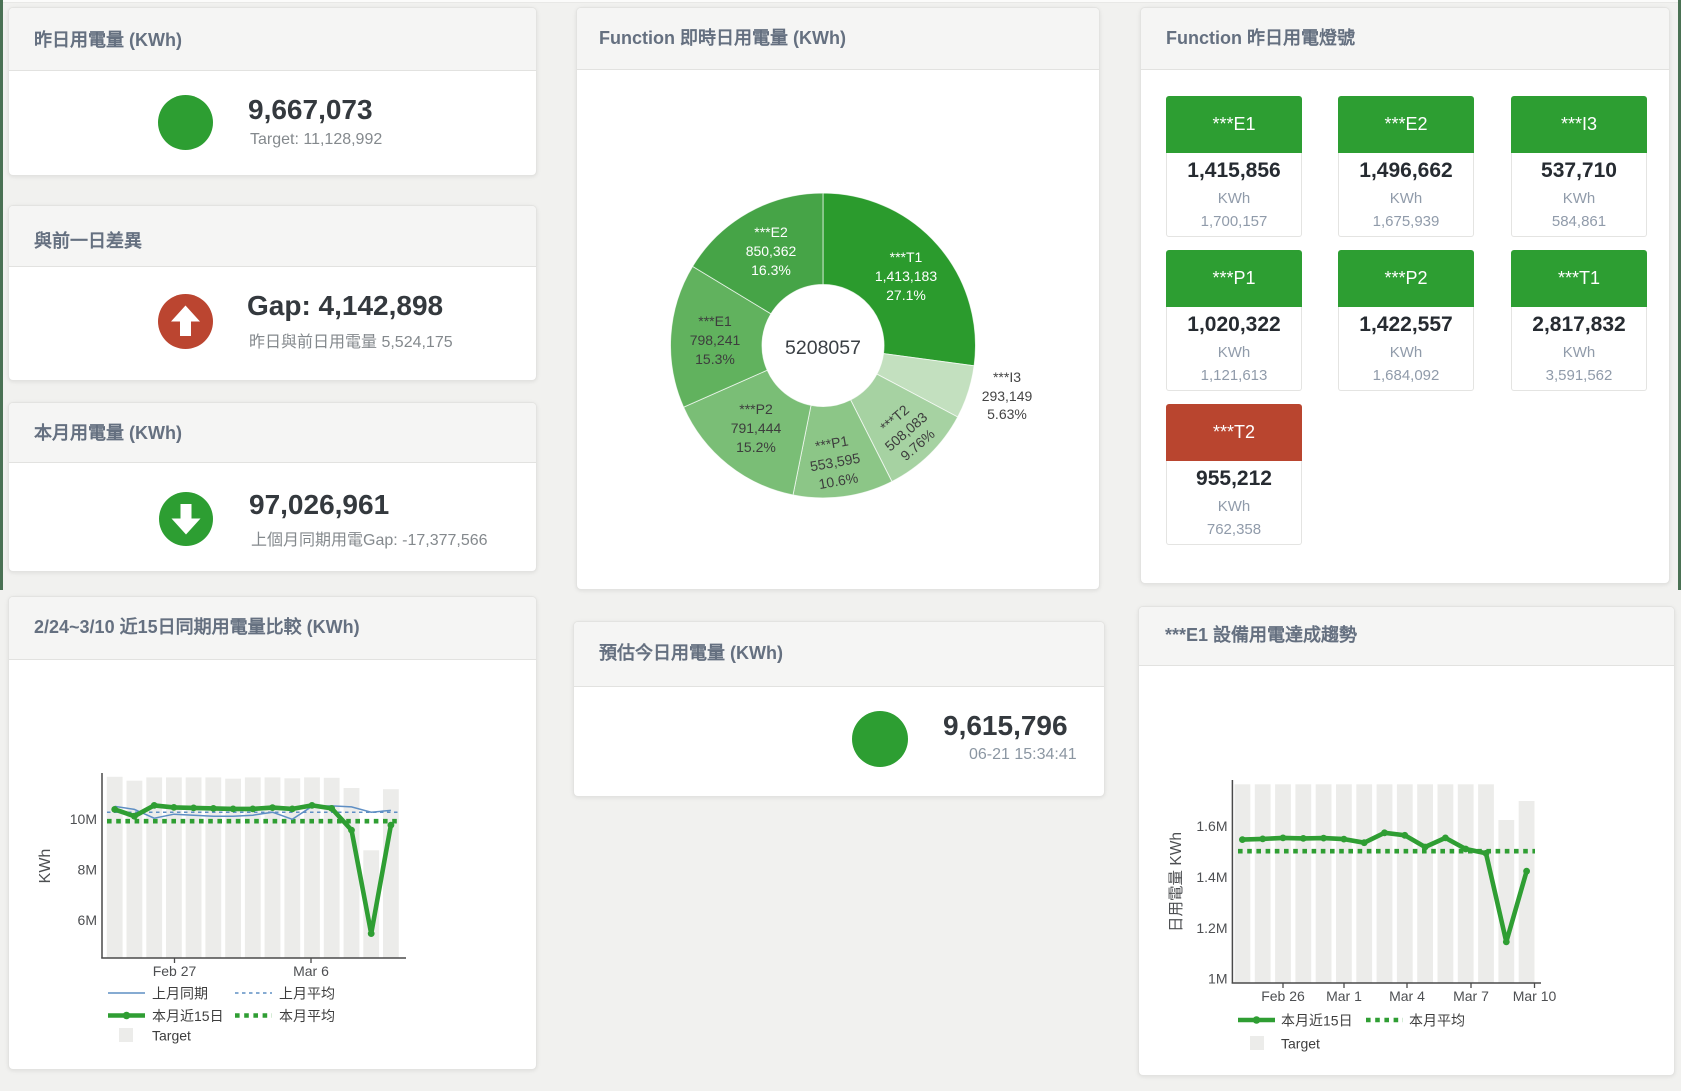 Image resolution: width=1681 pixels, height=1091 pixels. I want to click on svg-text: ***T1, so click(906, 257).